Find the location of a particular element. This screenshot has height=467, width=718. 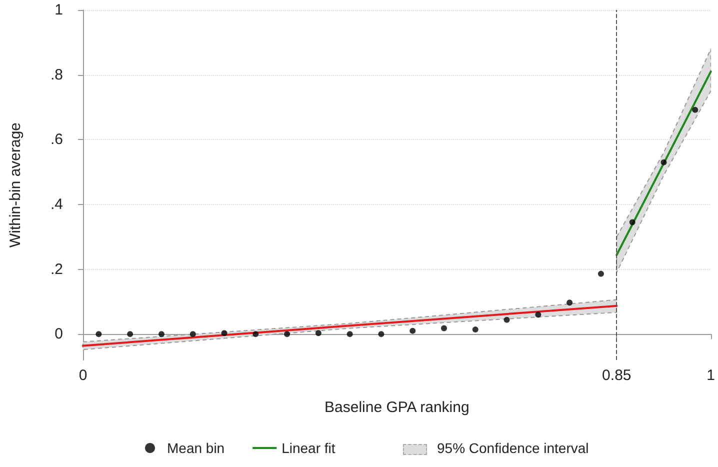

x-axis-title: Baseline GPA ranking is located at coordinates (397, 407).